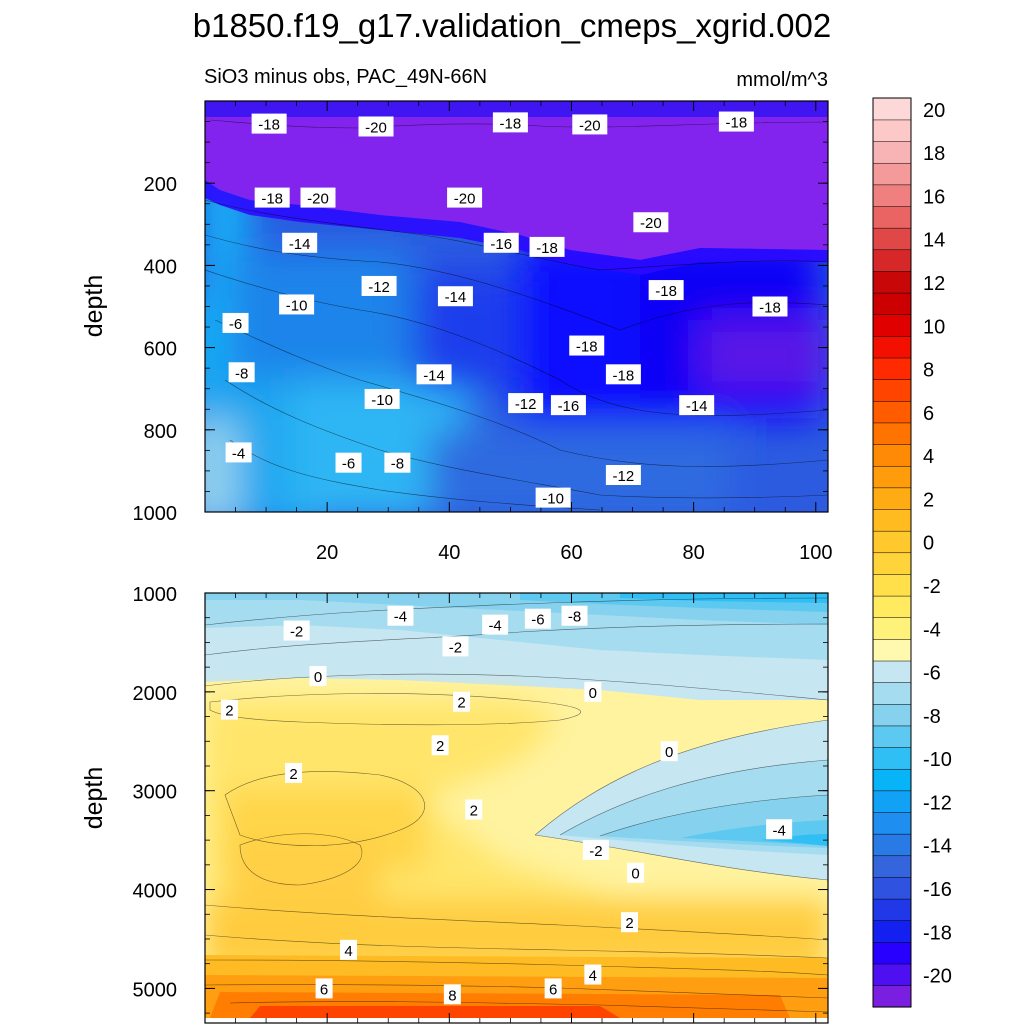 The width and height of the screenshot is (1024, 1024). I want to click on contour-label-text: -8, so click(574, 617).